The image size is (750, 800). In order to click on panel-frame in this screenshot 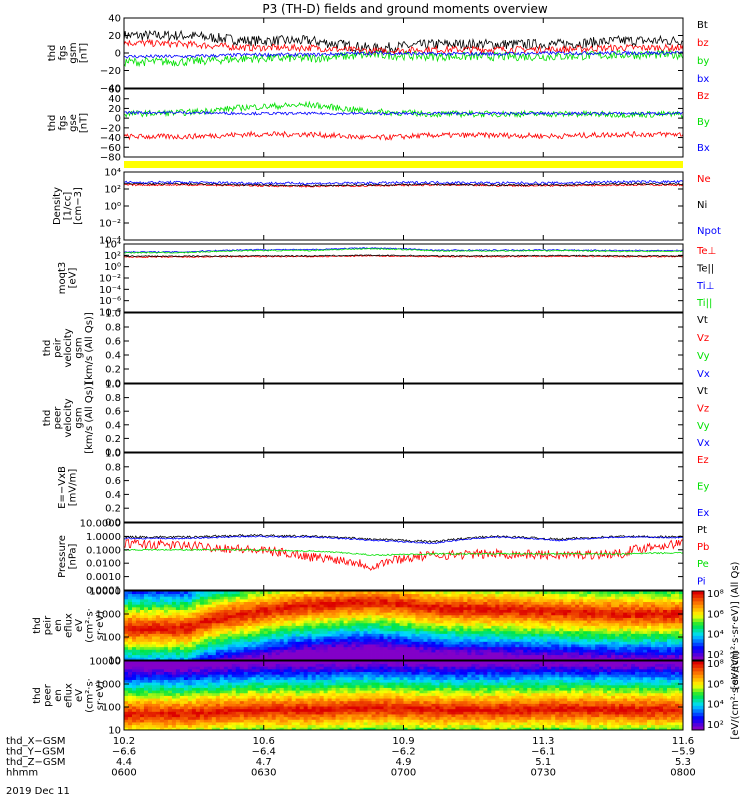, I will do `click(403, 418)`.